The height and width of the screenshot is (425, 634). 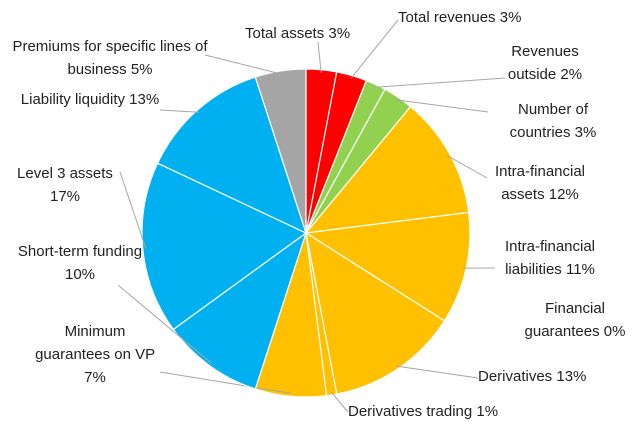 I want to click on category-name: Short-term funding, so click(x=80, y=251).